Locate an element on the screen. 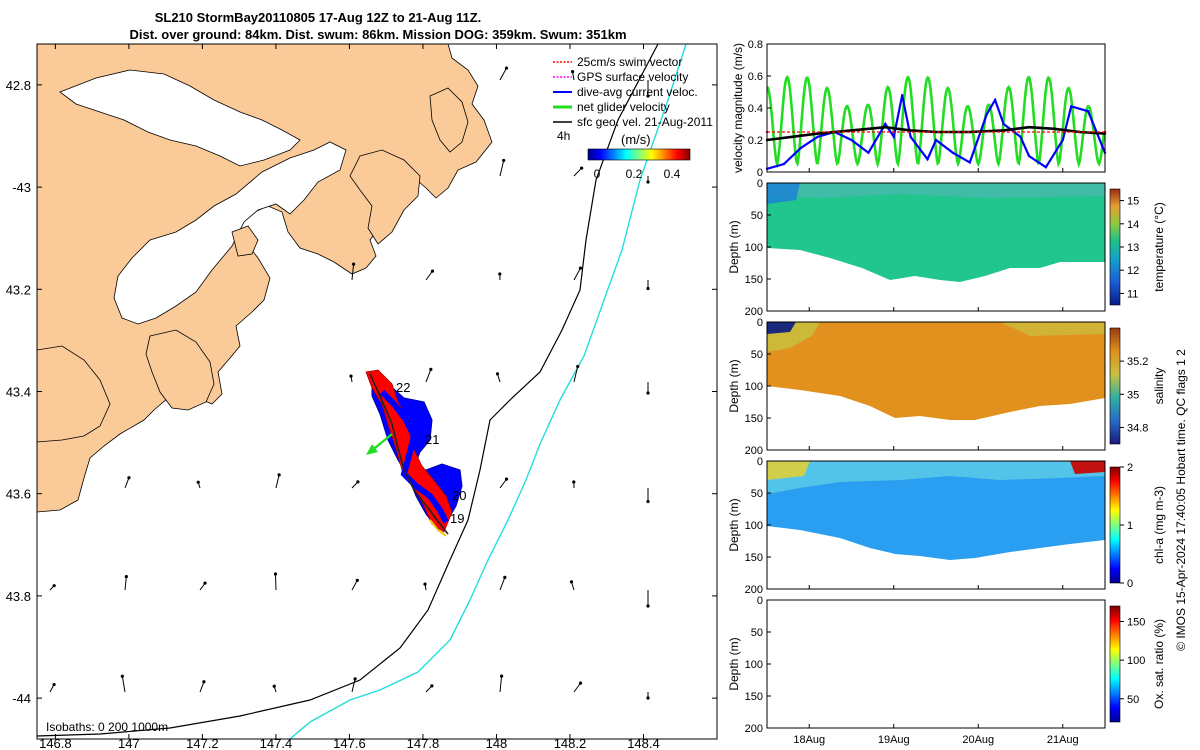 The width and height of the screenshot is (1200, 750). chla-field is located at coordinates (936, 510).